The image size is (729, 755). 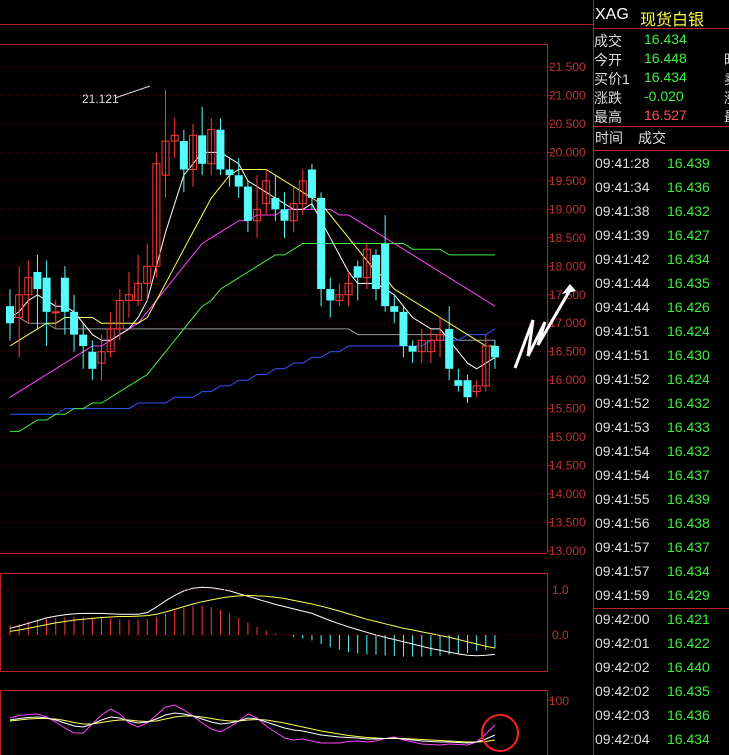 What do you see at coordinates (567, 323) in the screenshot?
I see `price-tick-label: 17.000` at bounding box center [567, 323].